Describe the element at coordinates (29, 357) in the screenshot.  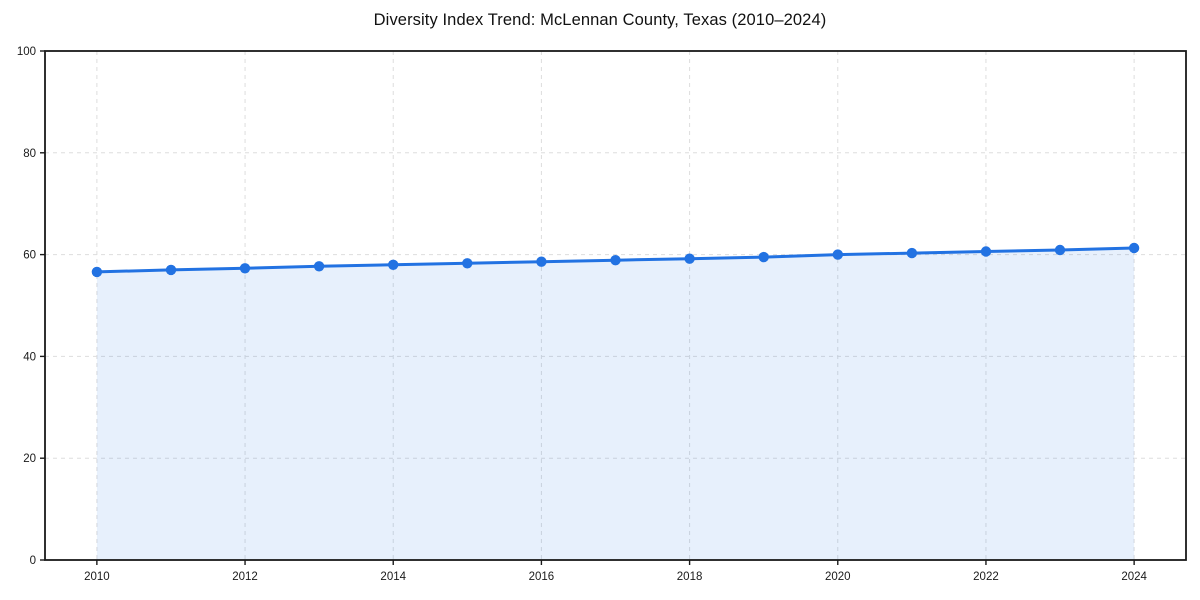
I see `y-tick-label-40: 40` at that location.